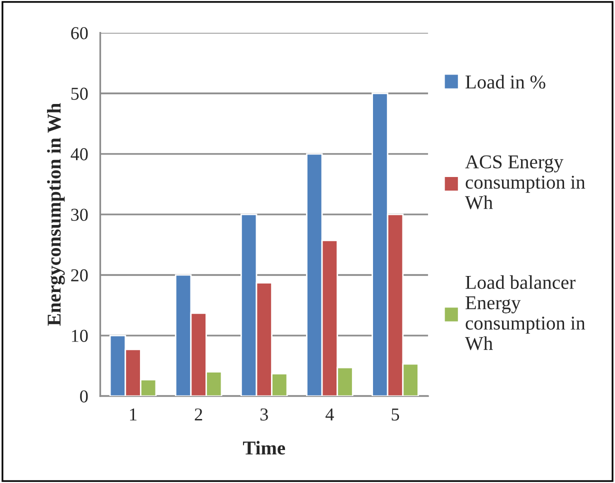 The width and height of the screenshot is (615, 483). What do you see at coordinates (264, 414) in the screenshot?
I see `x-tick-label: 3` at bounding box center [264, 414].